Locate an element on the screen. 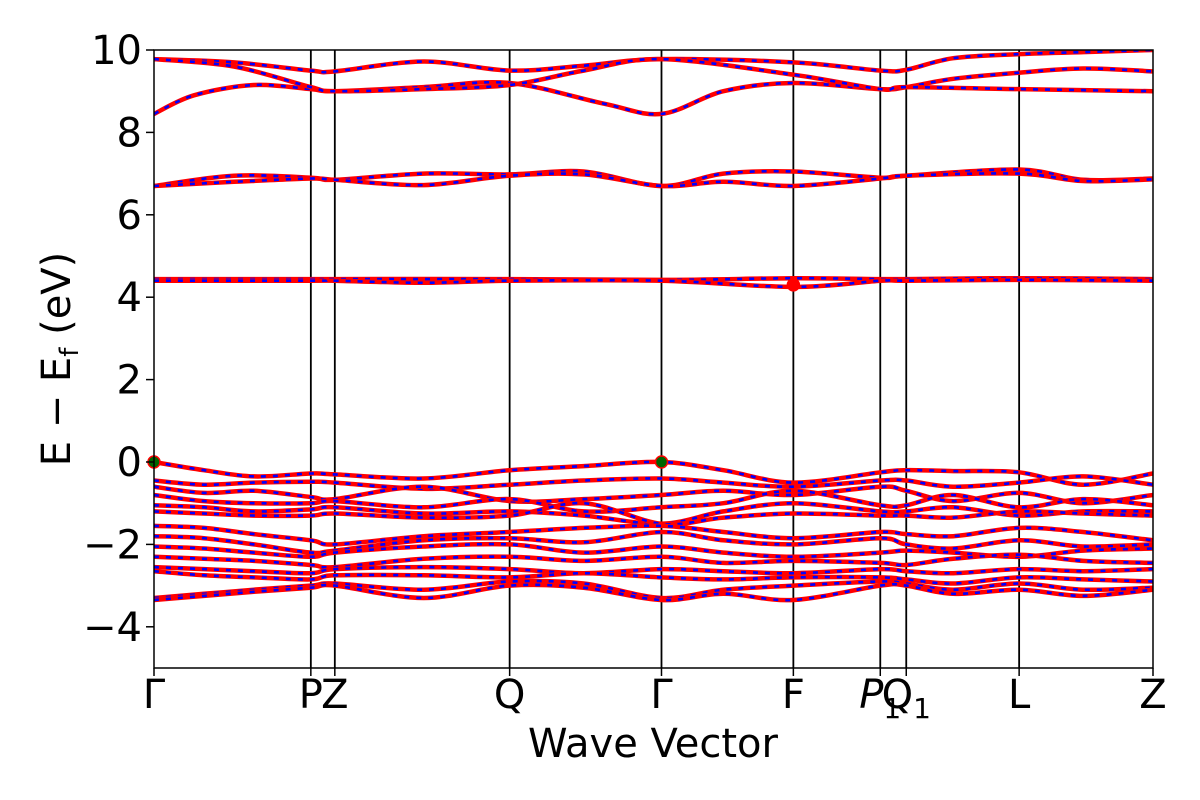 Image resolution: width=1200 pixels, height=800 pixels. y-tick-label: −2 is located at coordinates (112, 545).